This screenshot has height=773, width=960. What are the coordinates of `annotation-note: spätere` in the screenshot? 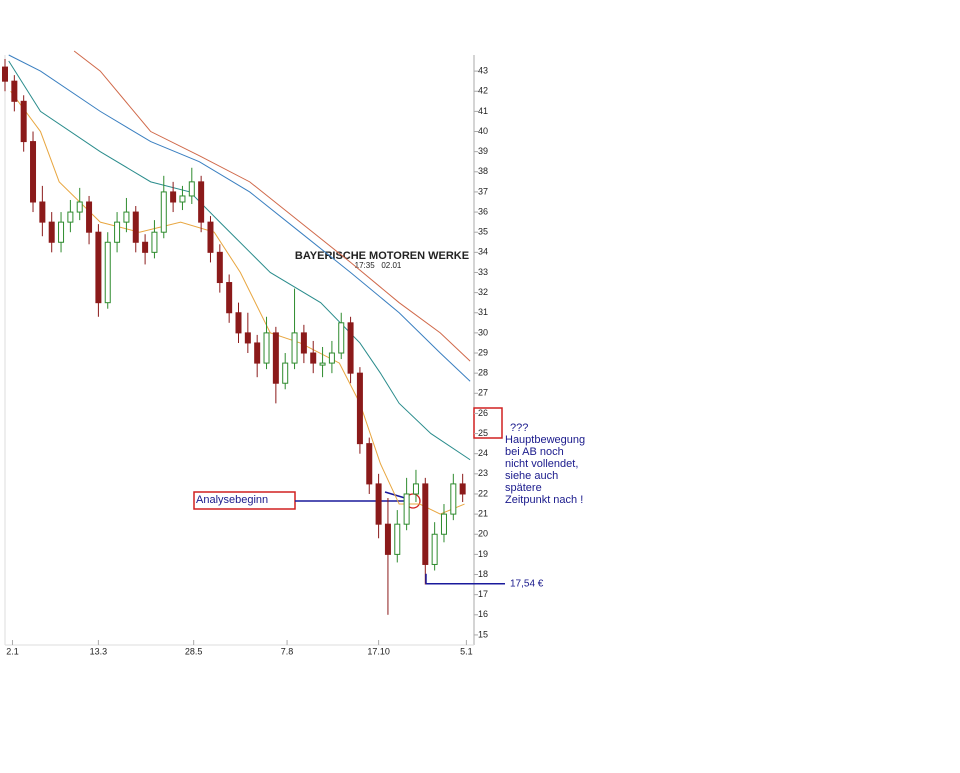 It's located at (523, 488).